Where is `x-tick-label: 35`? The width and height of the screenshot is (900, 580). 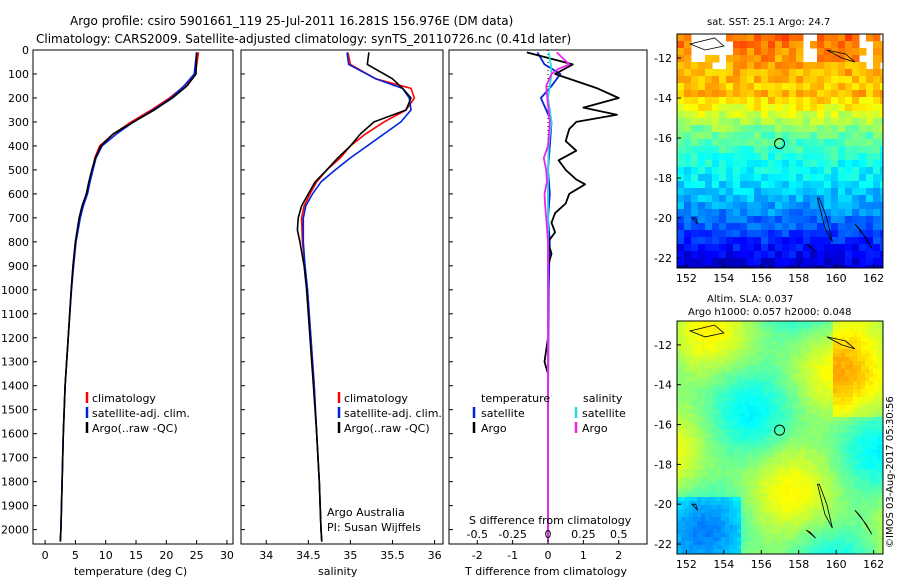
x-tick-label: 35 is located at coordinates (350, 555).